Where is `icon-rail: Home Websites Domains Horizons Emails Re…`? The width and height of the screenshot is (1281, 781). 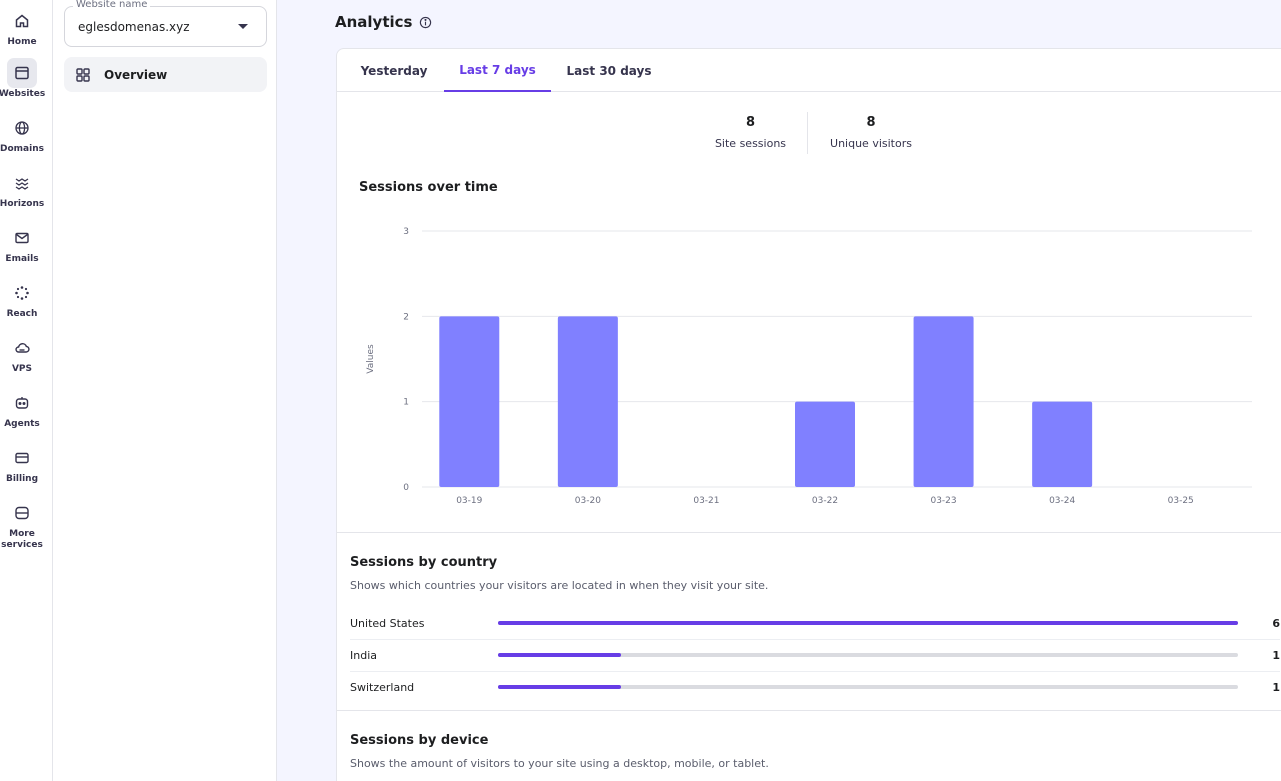
icon-rail: Home Websites Domains Horizons Emails Re… is located at coordinates (26, 390).